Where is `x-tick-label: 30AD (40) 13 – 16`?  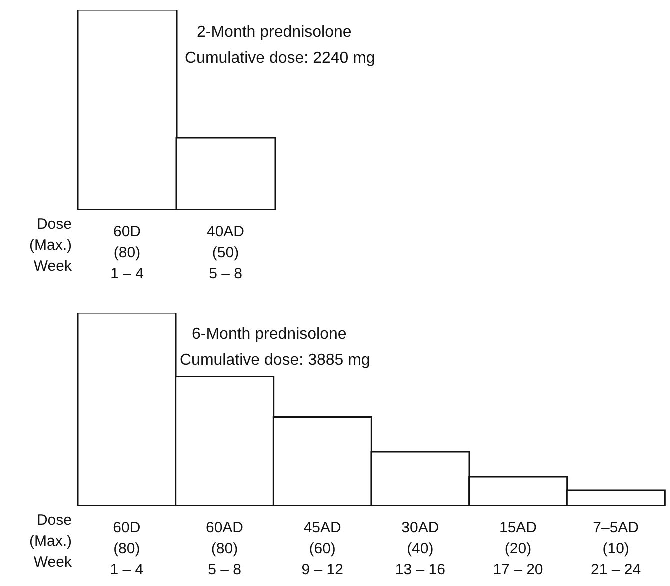 x-tick-label: 30AD (40) 13 – 16 is located at coordinates (420, 548).